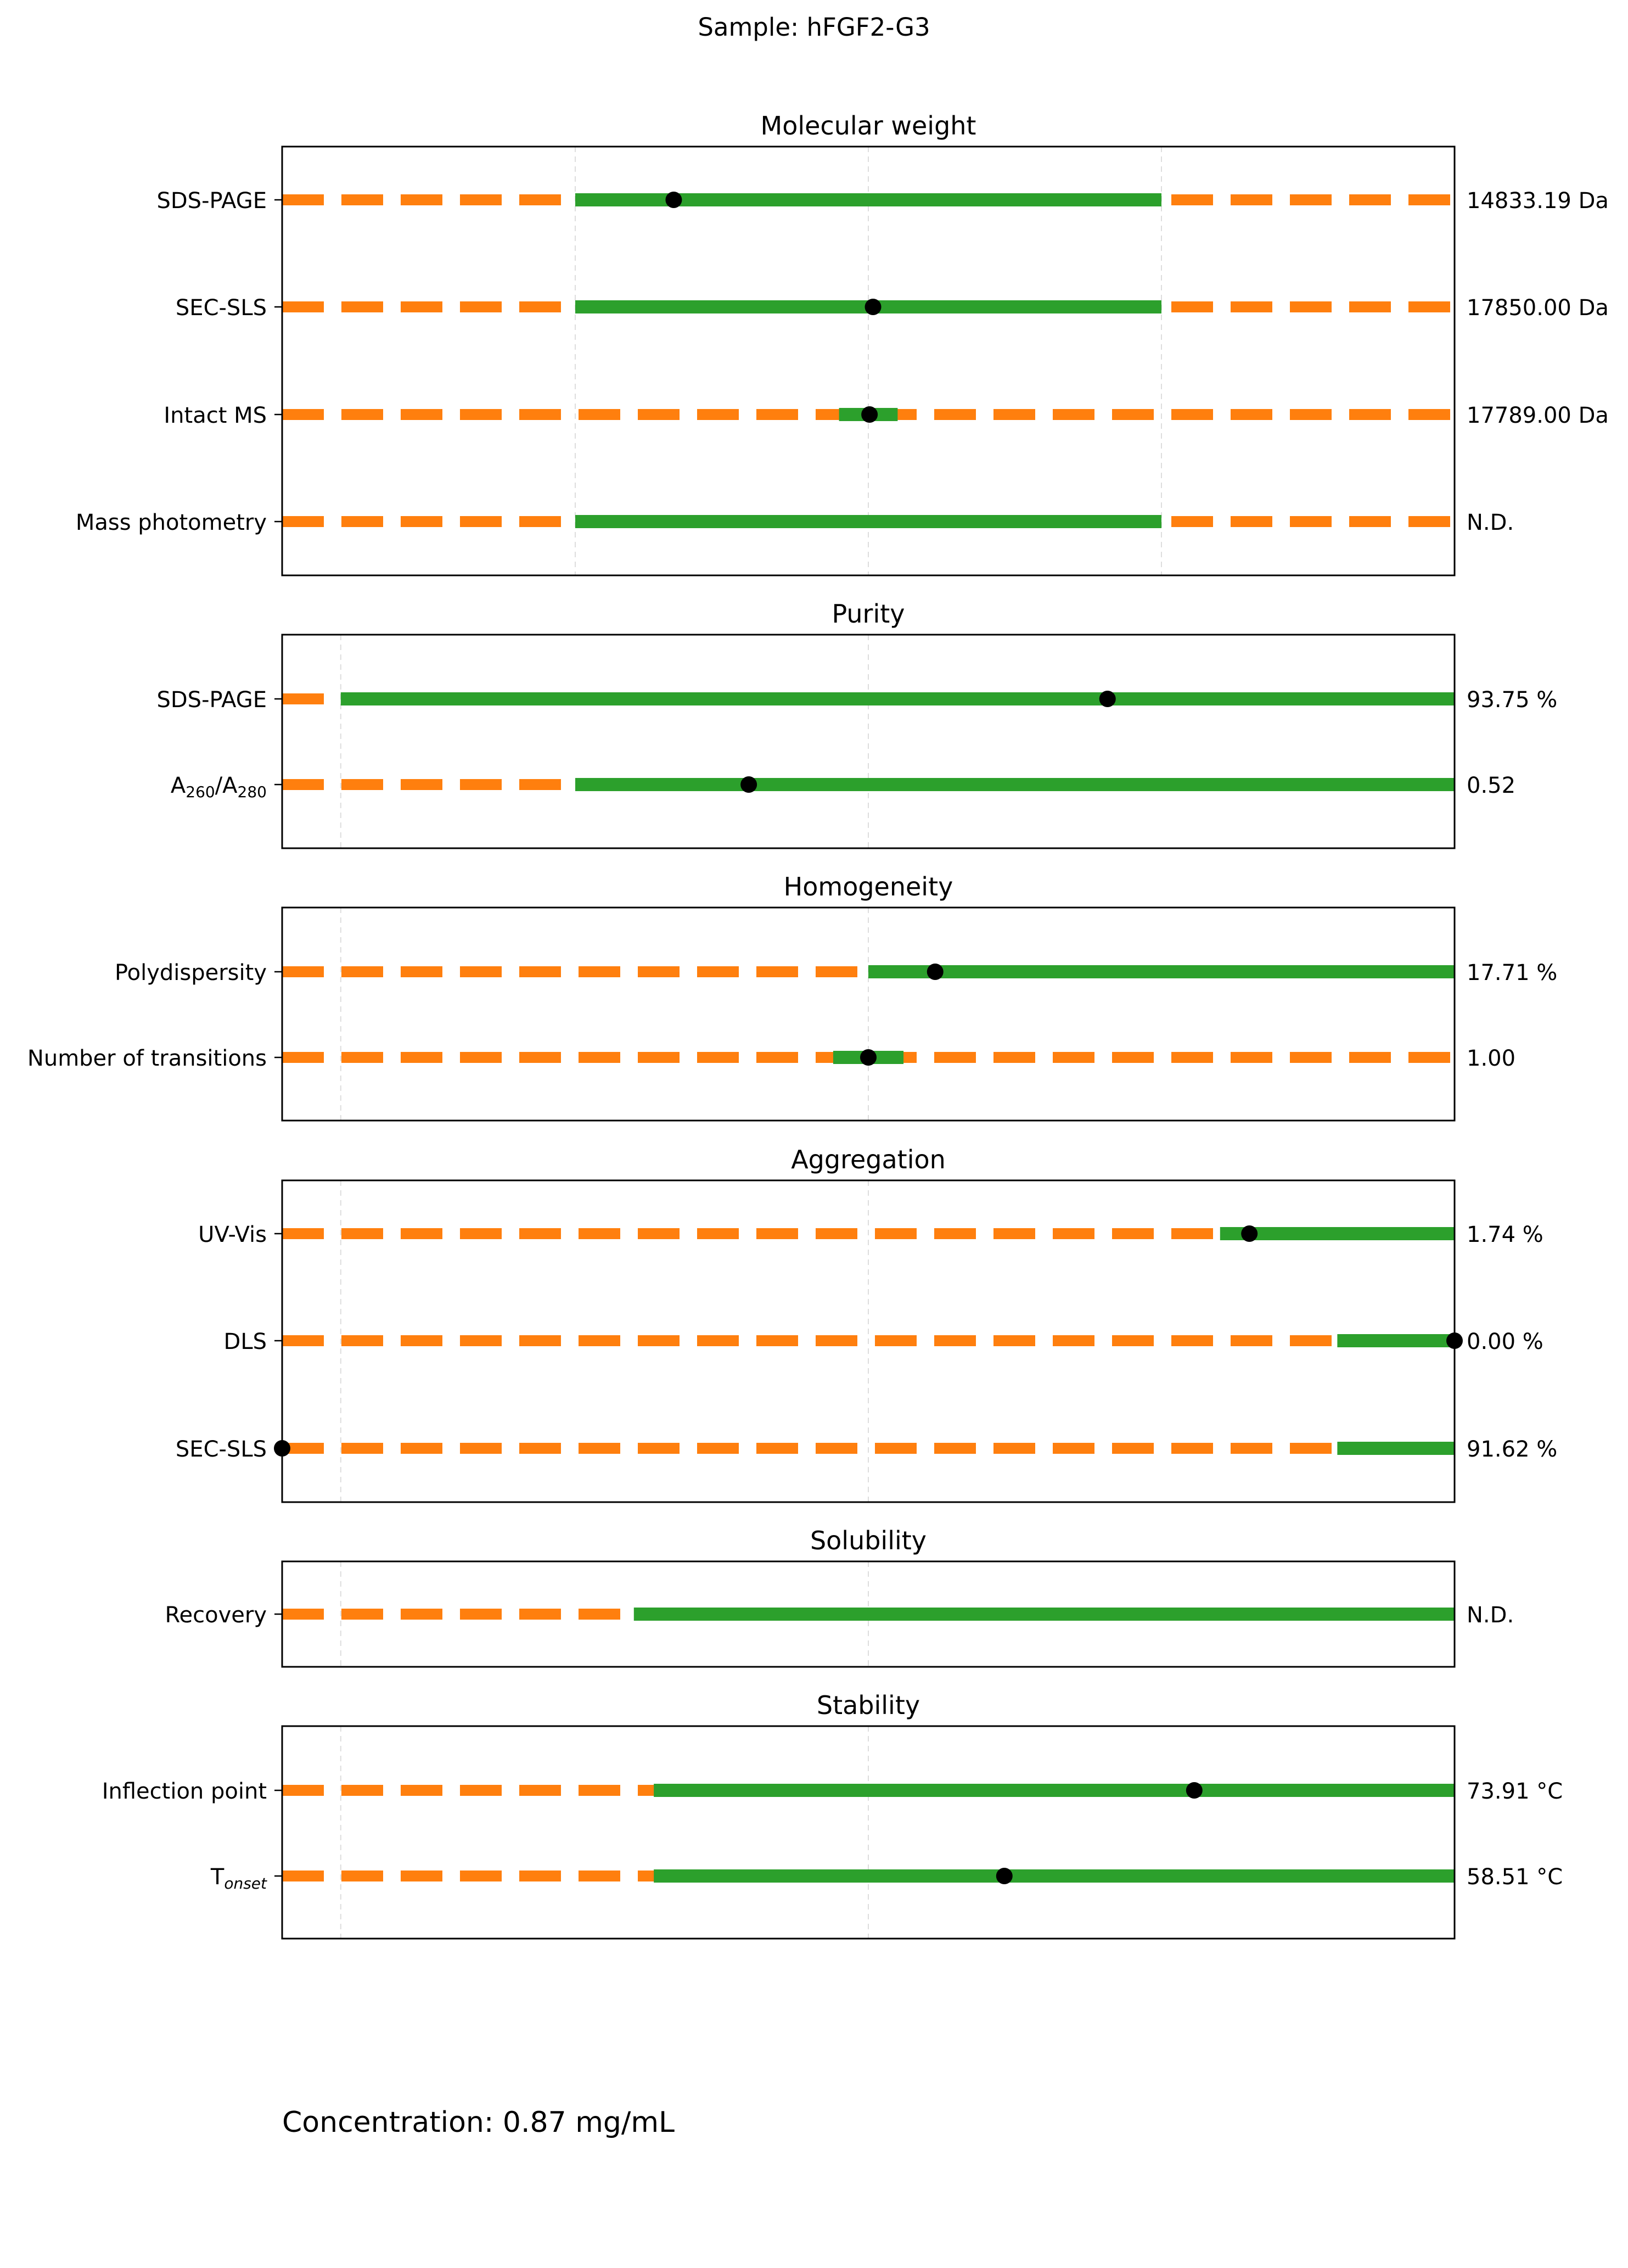 This screenshot has width=1628, height=2268. Describe the element at coordinates (219, 787) in the screenshot. I see `row-label: A260/A280` at that location.